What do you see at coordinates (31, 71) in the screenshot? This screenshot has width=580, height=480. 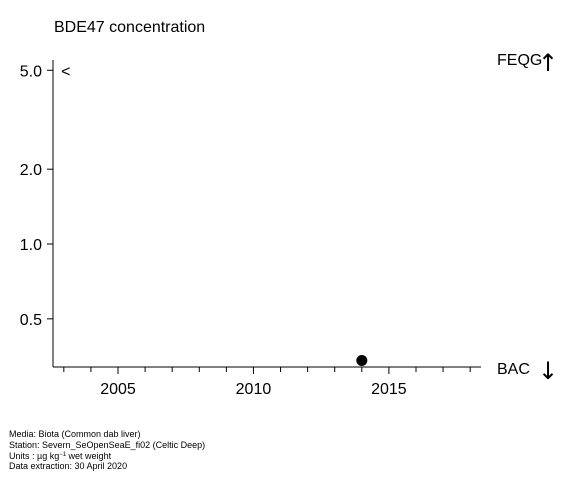 I see `y-tick-label: 5.0` at bounding box center [31, 71].